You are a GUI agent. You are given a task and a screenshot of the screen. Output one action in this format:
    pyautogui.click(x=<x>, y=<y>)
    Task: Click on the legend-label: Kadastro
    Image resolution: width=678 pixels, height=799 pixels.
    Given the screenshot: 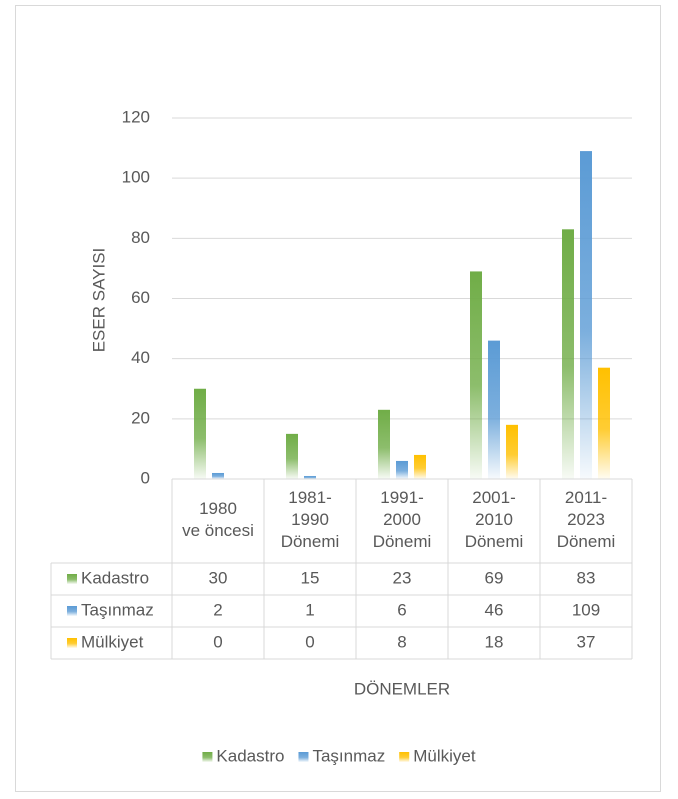 What is the action you would take?
    pyautogui.click(x=250, y=755)
    